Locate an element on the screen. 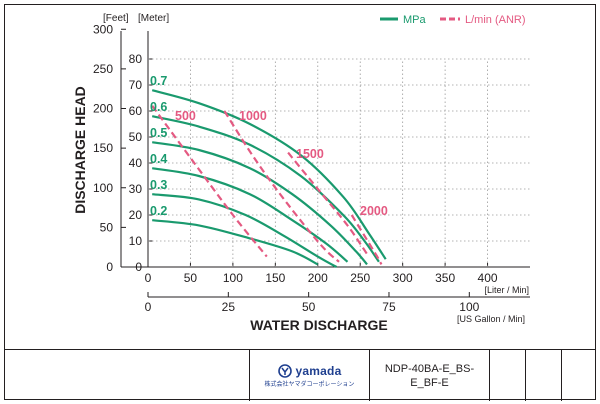 Image resolution: width=600 pixels, height=404 pixels. legend-label-air: L/min (ANR) is located at coordinates (495, 20).